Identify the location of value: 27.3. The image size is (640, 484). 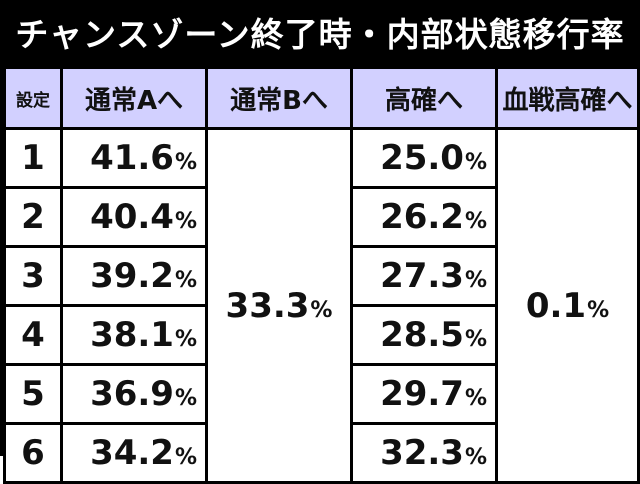
(422, 276).